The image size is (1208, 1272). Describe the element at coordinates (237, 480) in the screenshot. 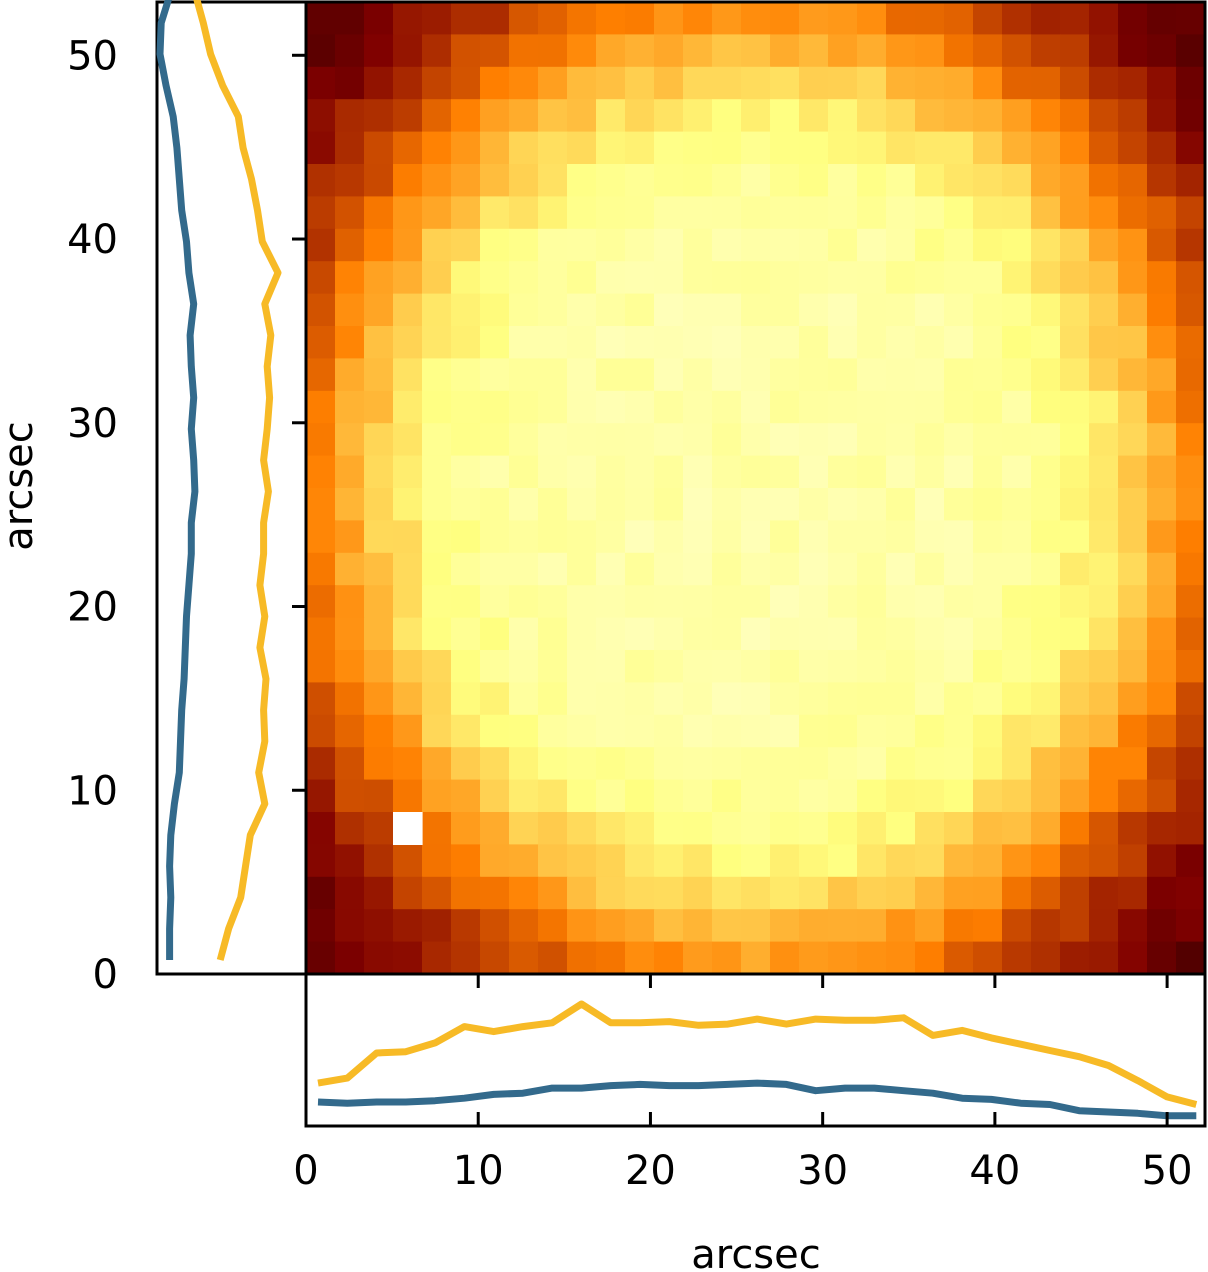

I see `left-peak-profile` at that location.